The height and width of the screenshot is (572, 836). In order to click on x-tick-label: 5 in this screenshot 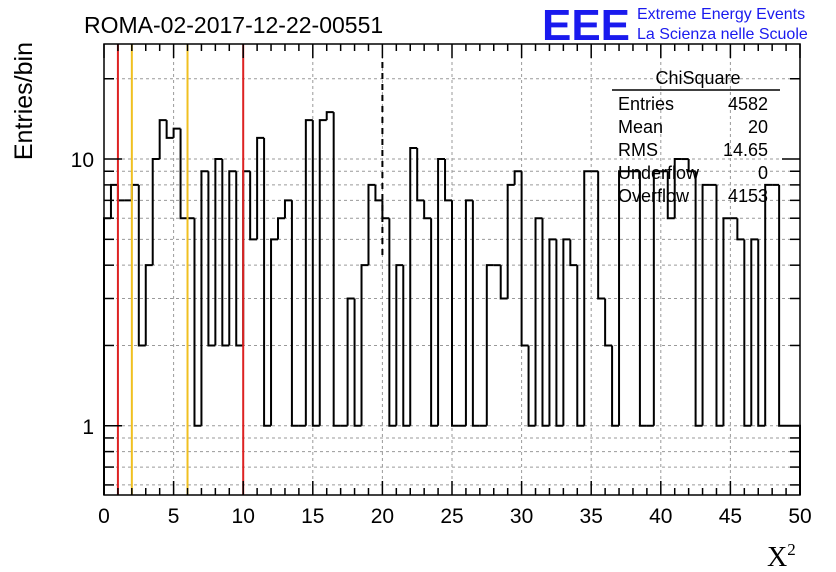, I will do `click(174, 516)`.